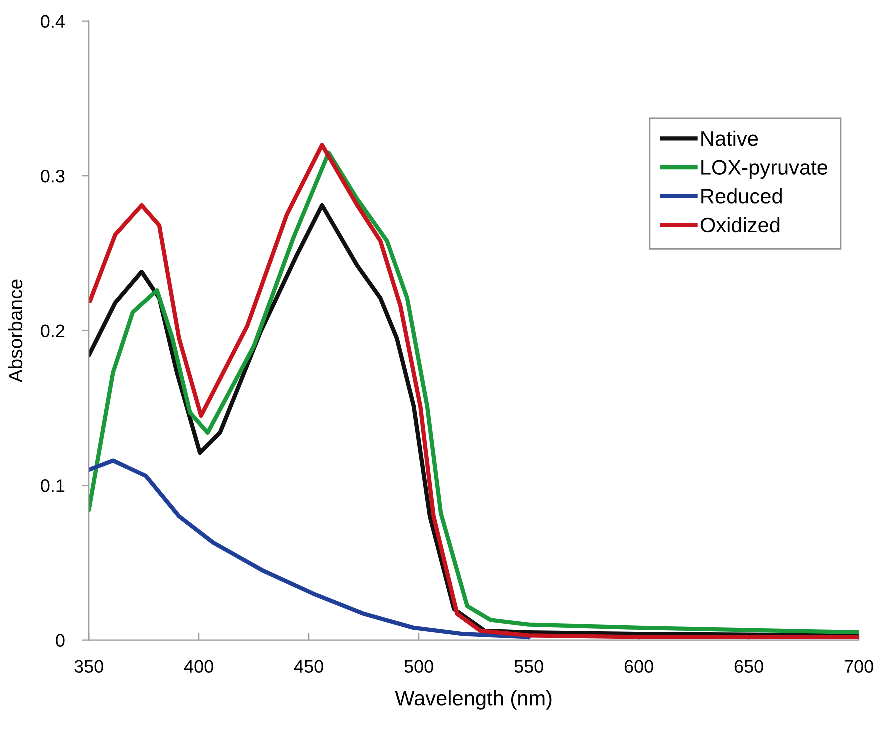 The width and height of the screenshot is (882, 736). Describe the element at coordinates (53, 21) in the screenshot. I see `y-tick-label: 0.4` at that location.